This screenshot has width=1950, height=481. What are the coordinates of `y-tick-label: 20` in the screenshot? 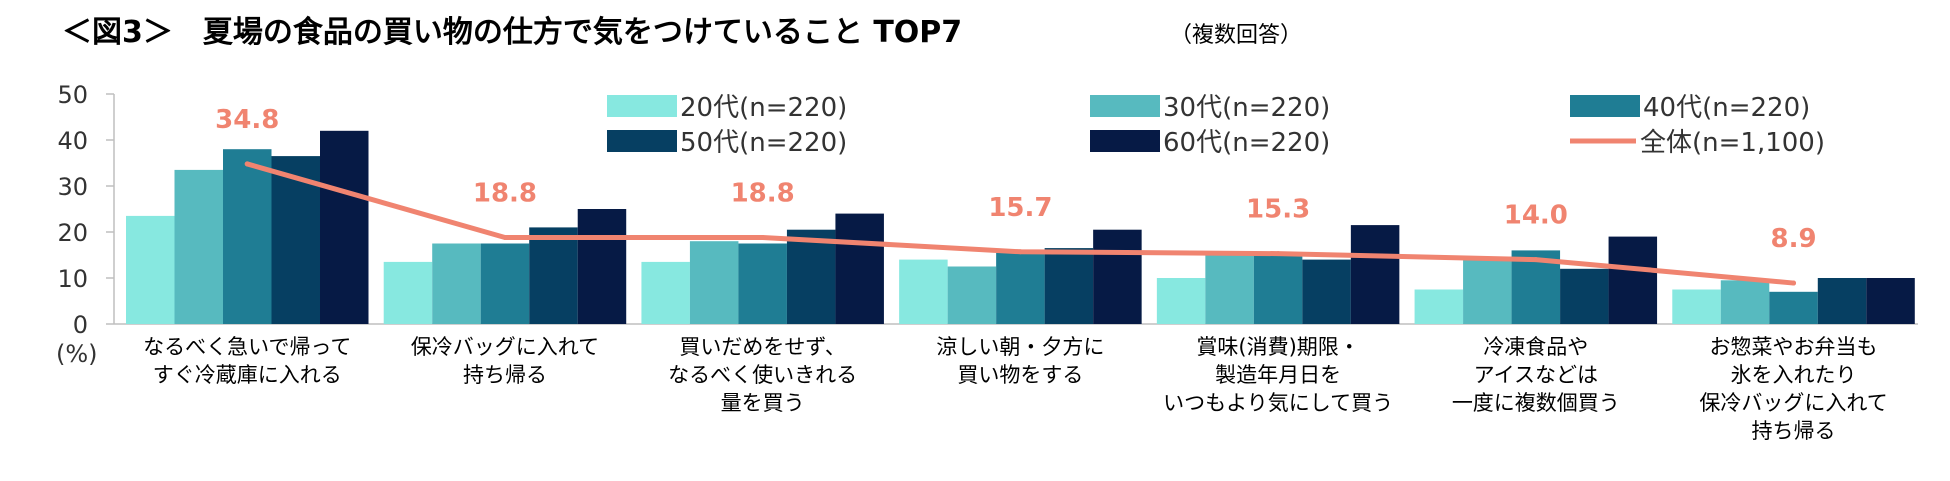 It's located at (72, 233).